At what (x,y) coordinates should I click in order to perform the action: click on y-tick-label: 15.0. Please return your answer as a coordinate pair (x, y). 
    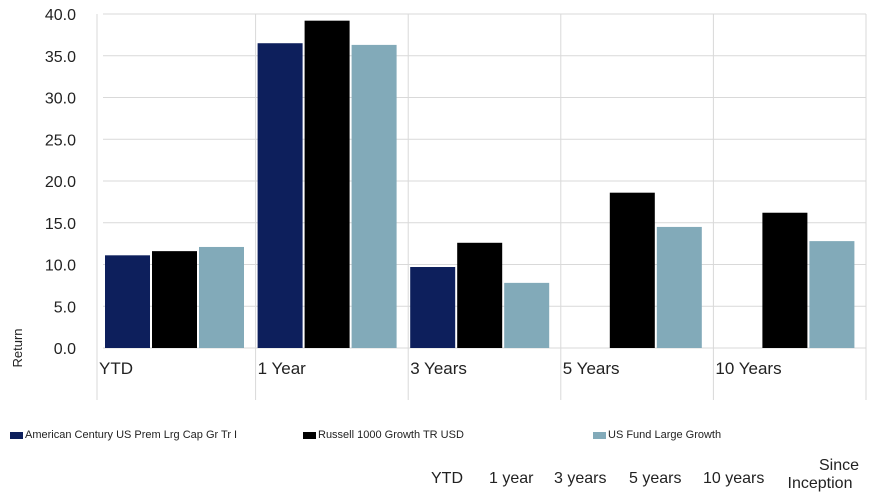
    Looking at the image, I should click on (60, 224).